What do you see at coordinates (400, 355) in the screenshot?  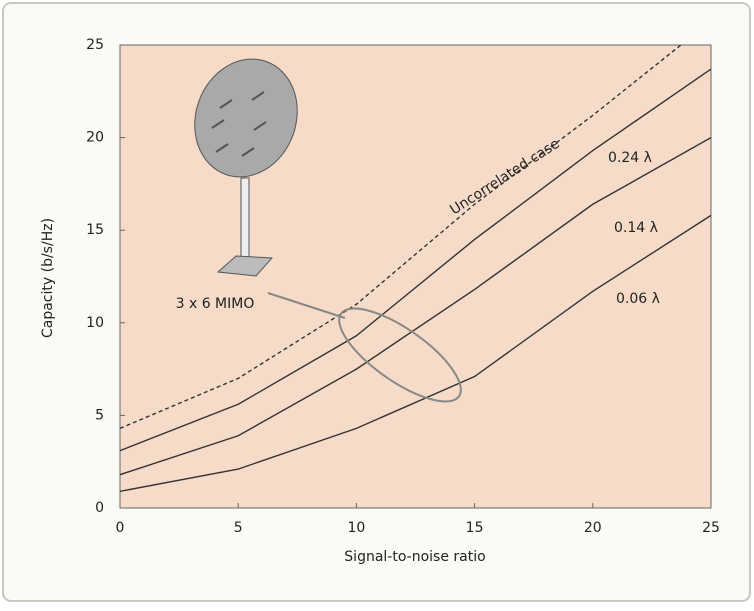 I see `annotation-ellipse` at bounding box center [400, 355].